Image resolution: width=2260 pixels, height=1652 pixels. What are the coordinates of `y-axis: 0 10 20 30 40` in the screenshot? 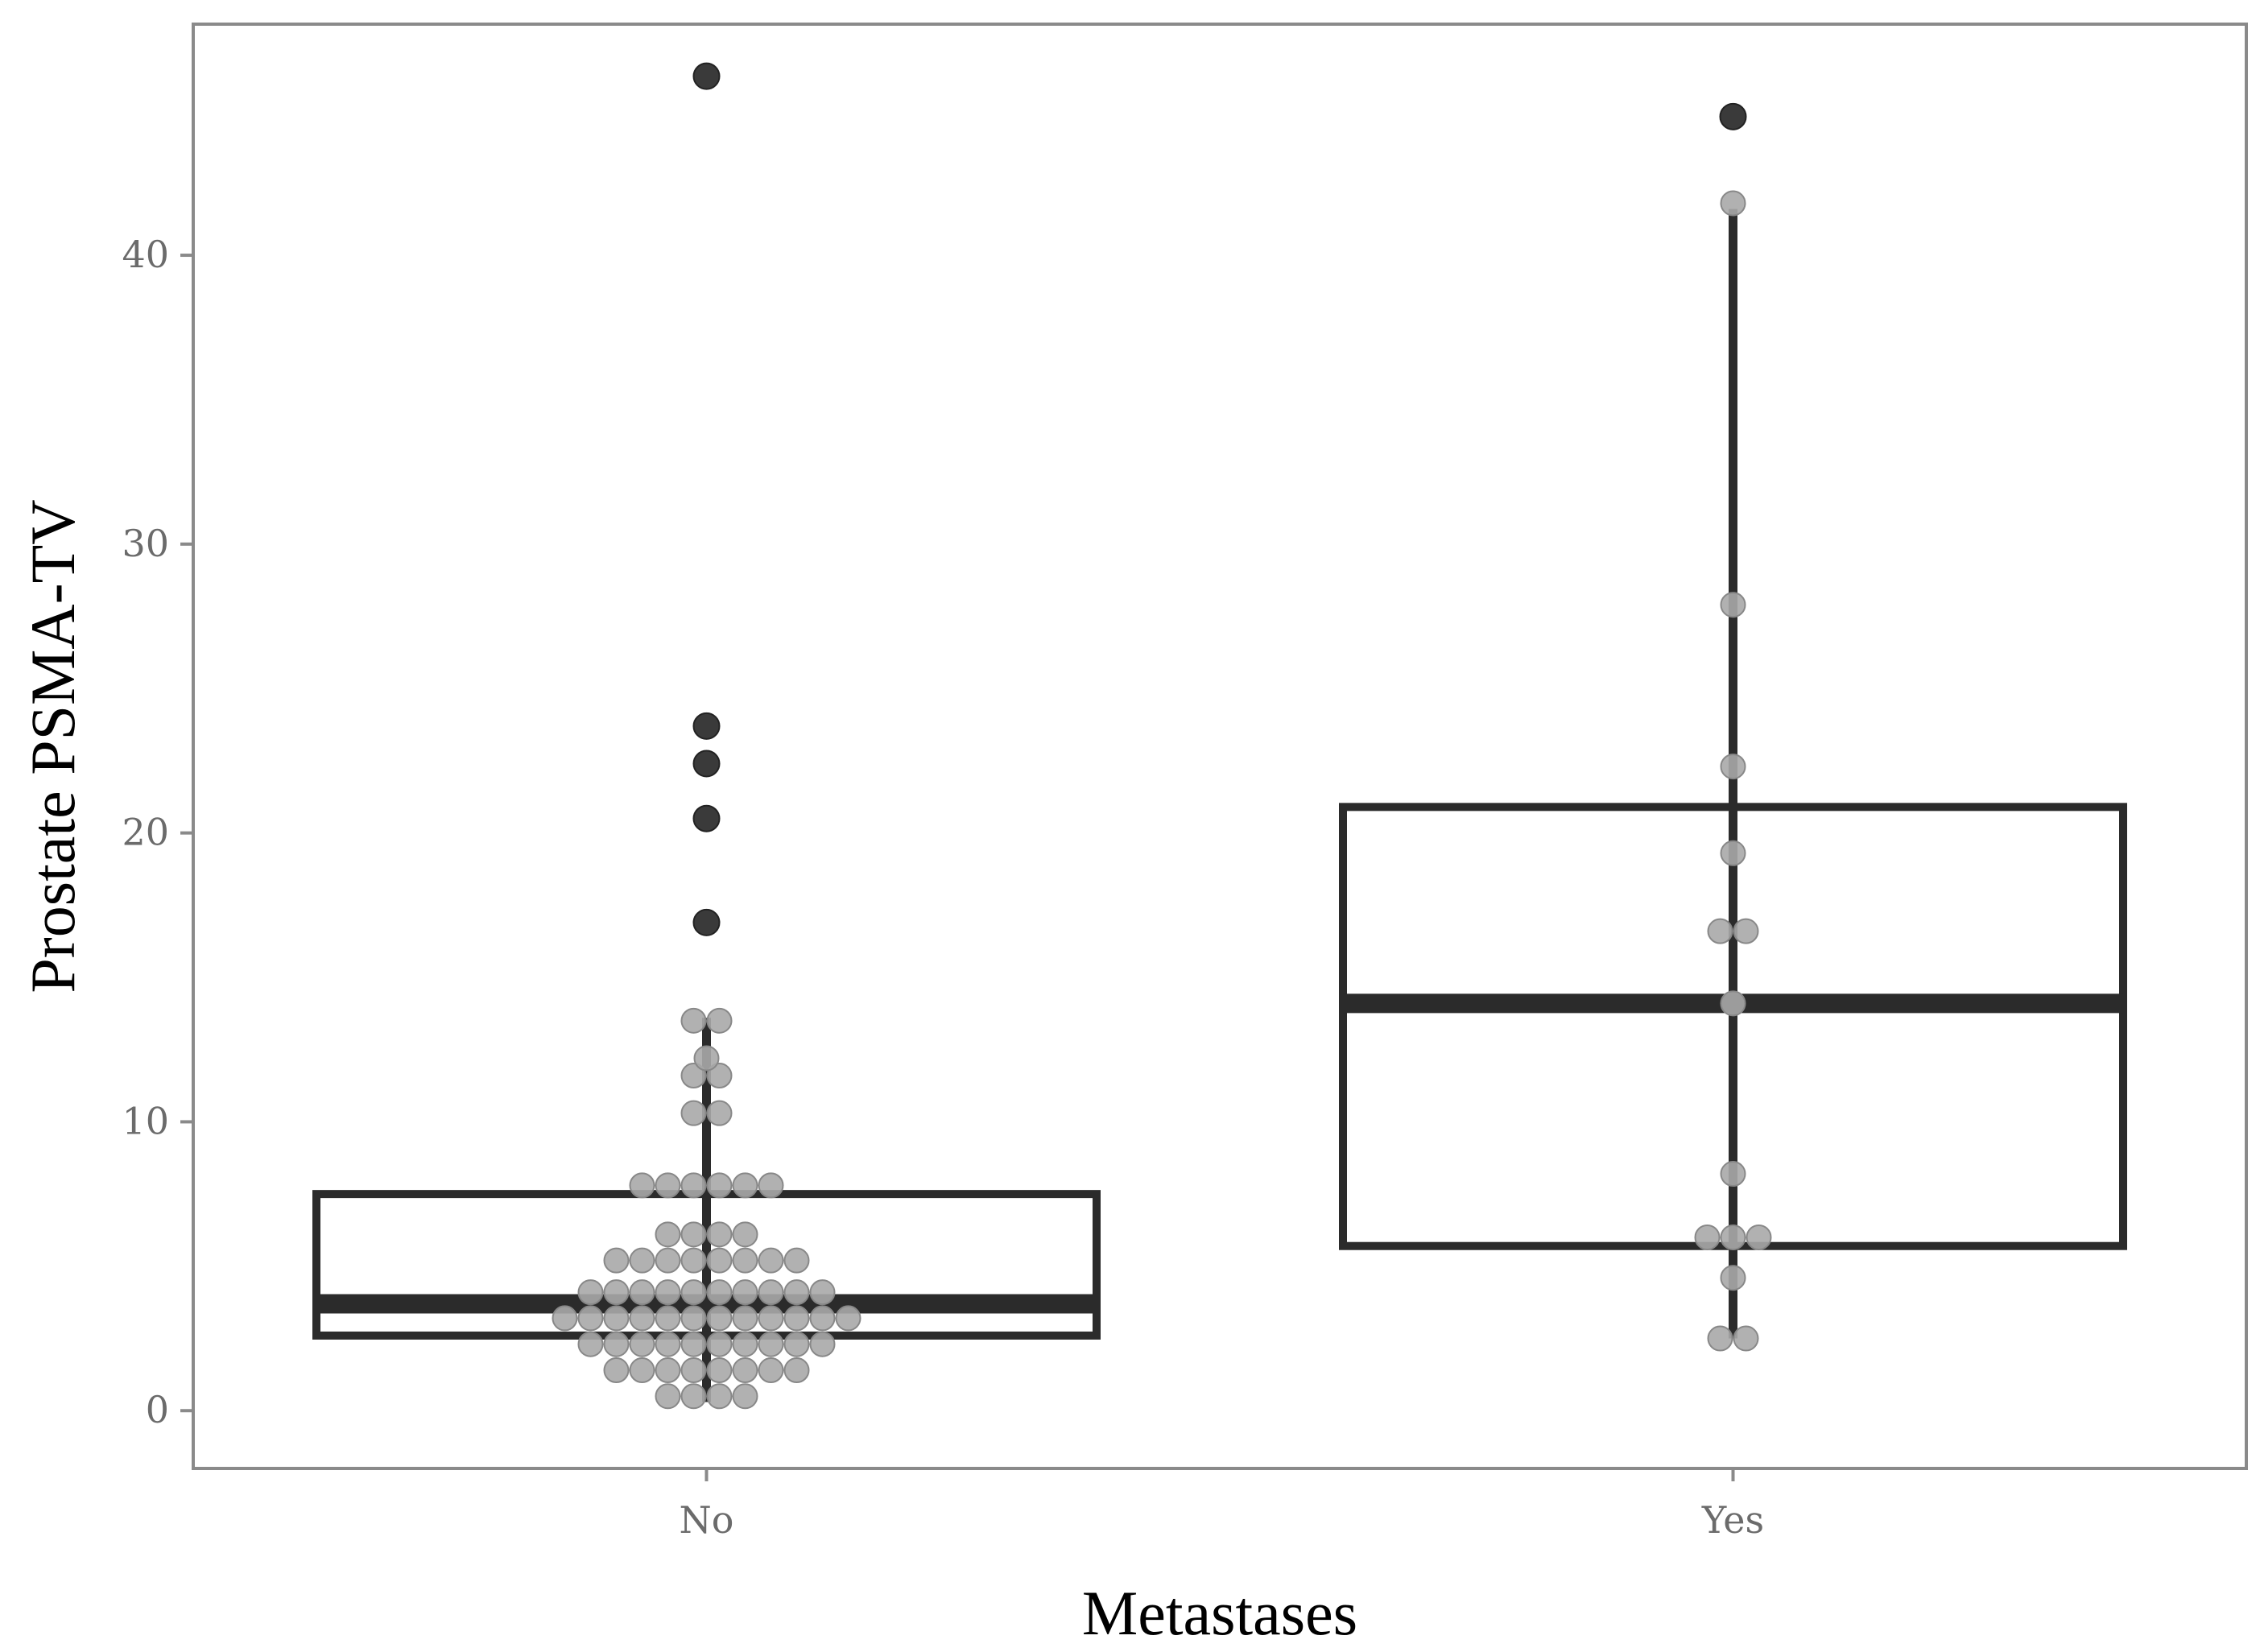 It's located at (157, 832).